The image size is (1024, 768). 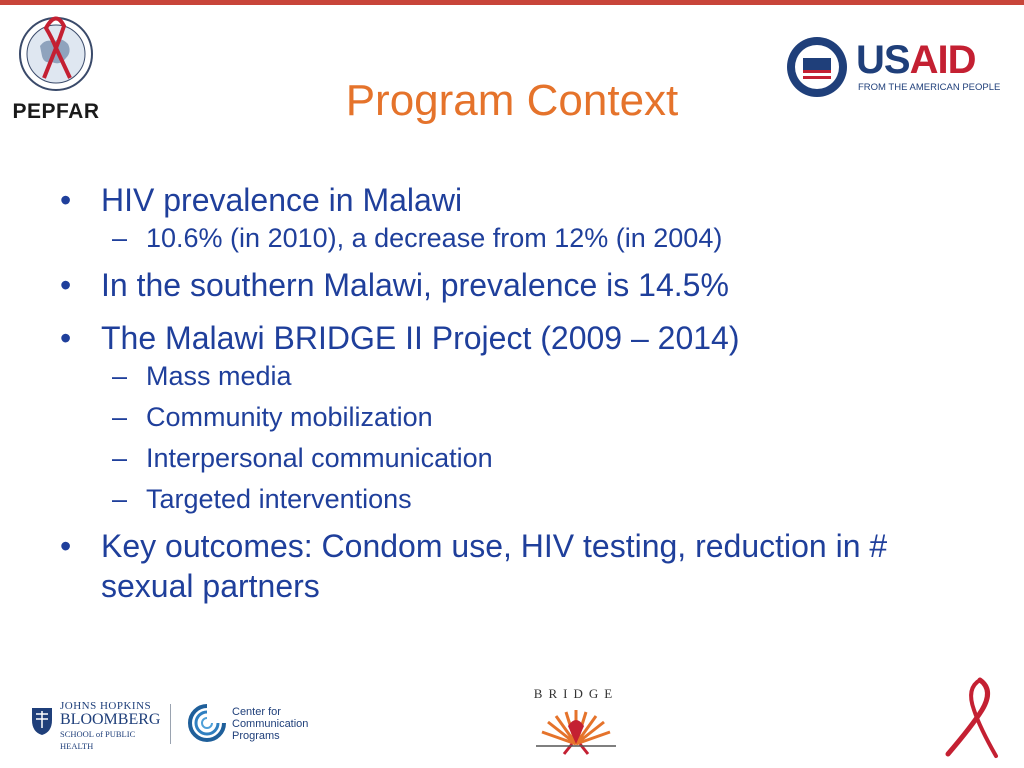 What do you see at coordinates (56, 111) in the screenshot?
I see `pepfar-logo-text: PEPFAR` at bounding box center [56, 111].